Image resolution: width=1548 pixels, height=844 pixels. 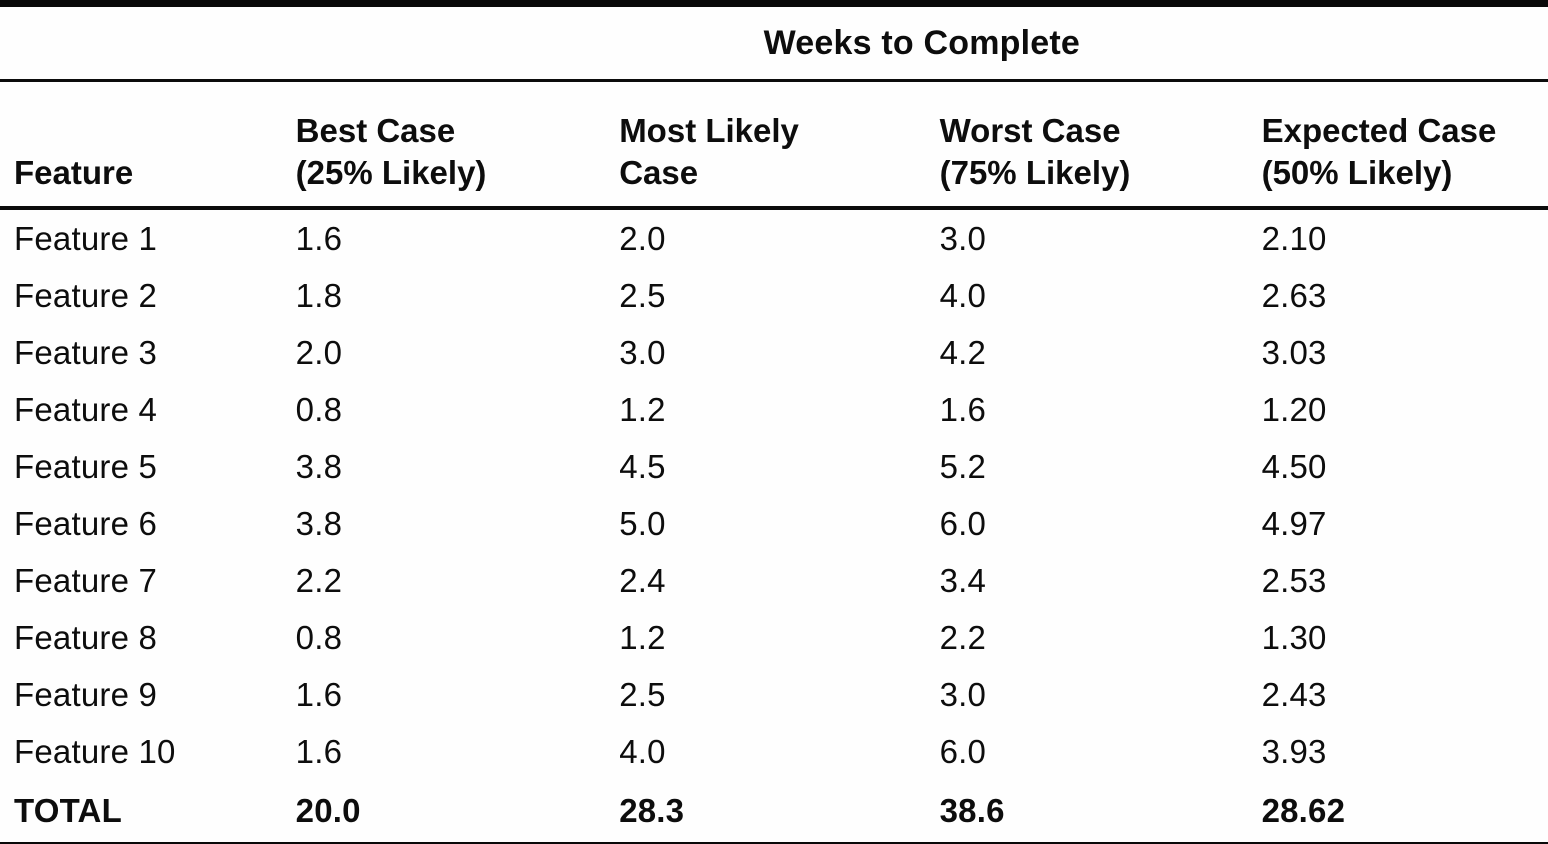 What do you see at coordinates (779, 812) in the screenshot?
I see `total-most-likely-cell: 28.3` at bounding box center [779, 812].